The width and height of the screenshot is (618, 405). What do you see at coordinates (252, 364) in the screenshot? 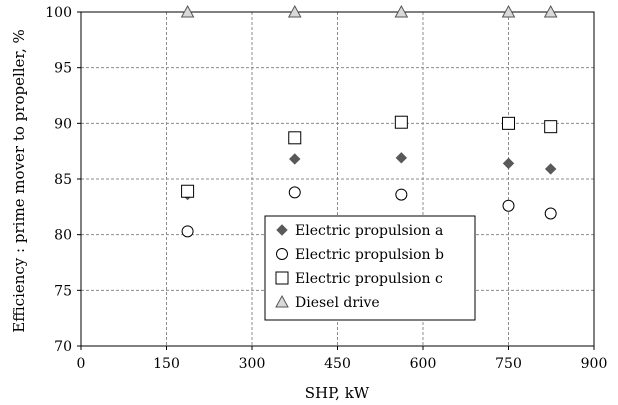
I see `x-tick-label: 300` at bounding box center [252, 364].